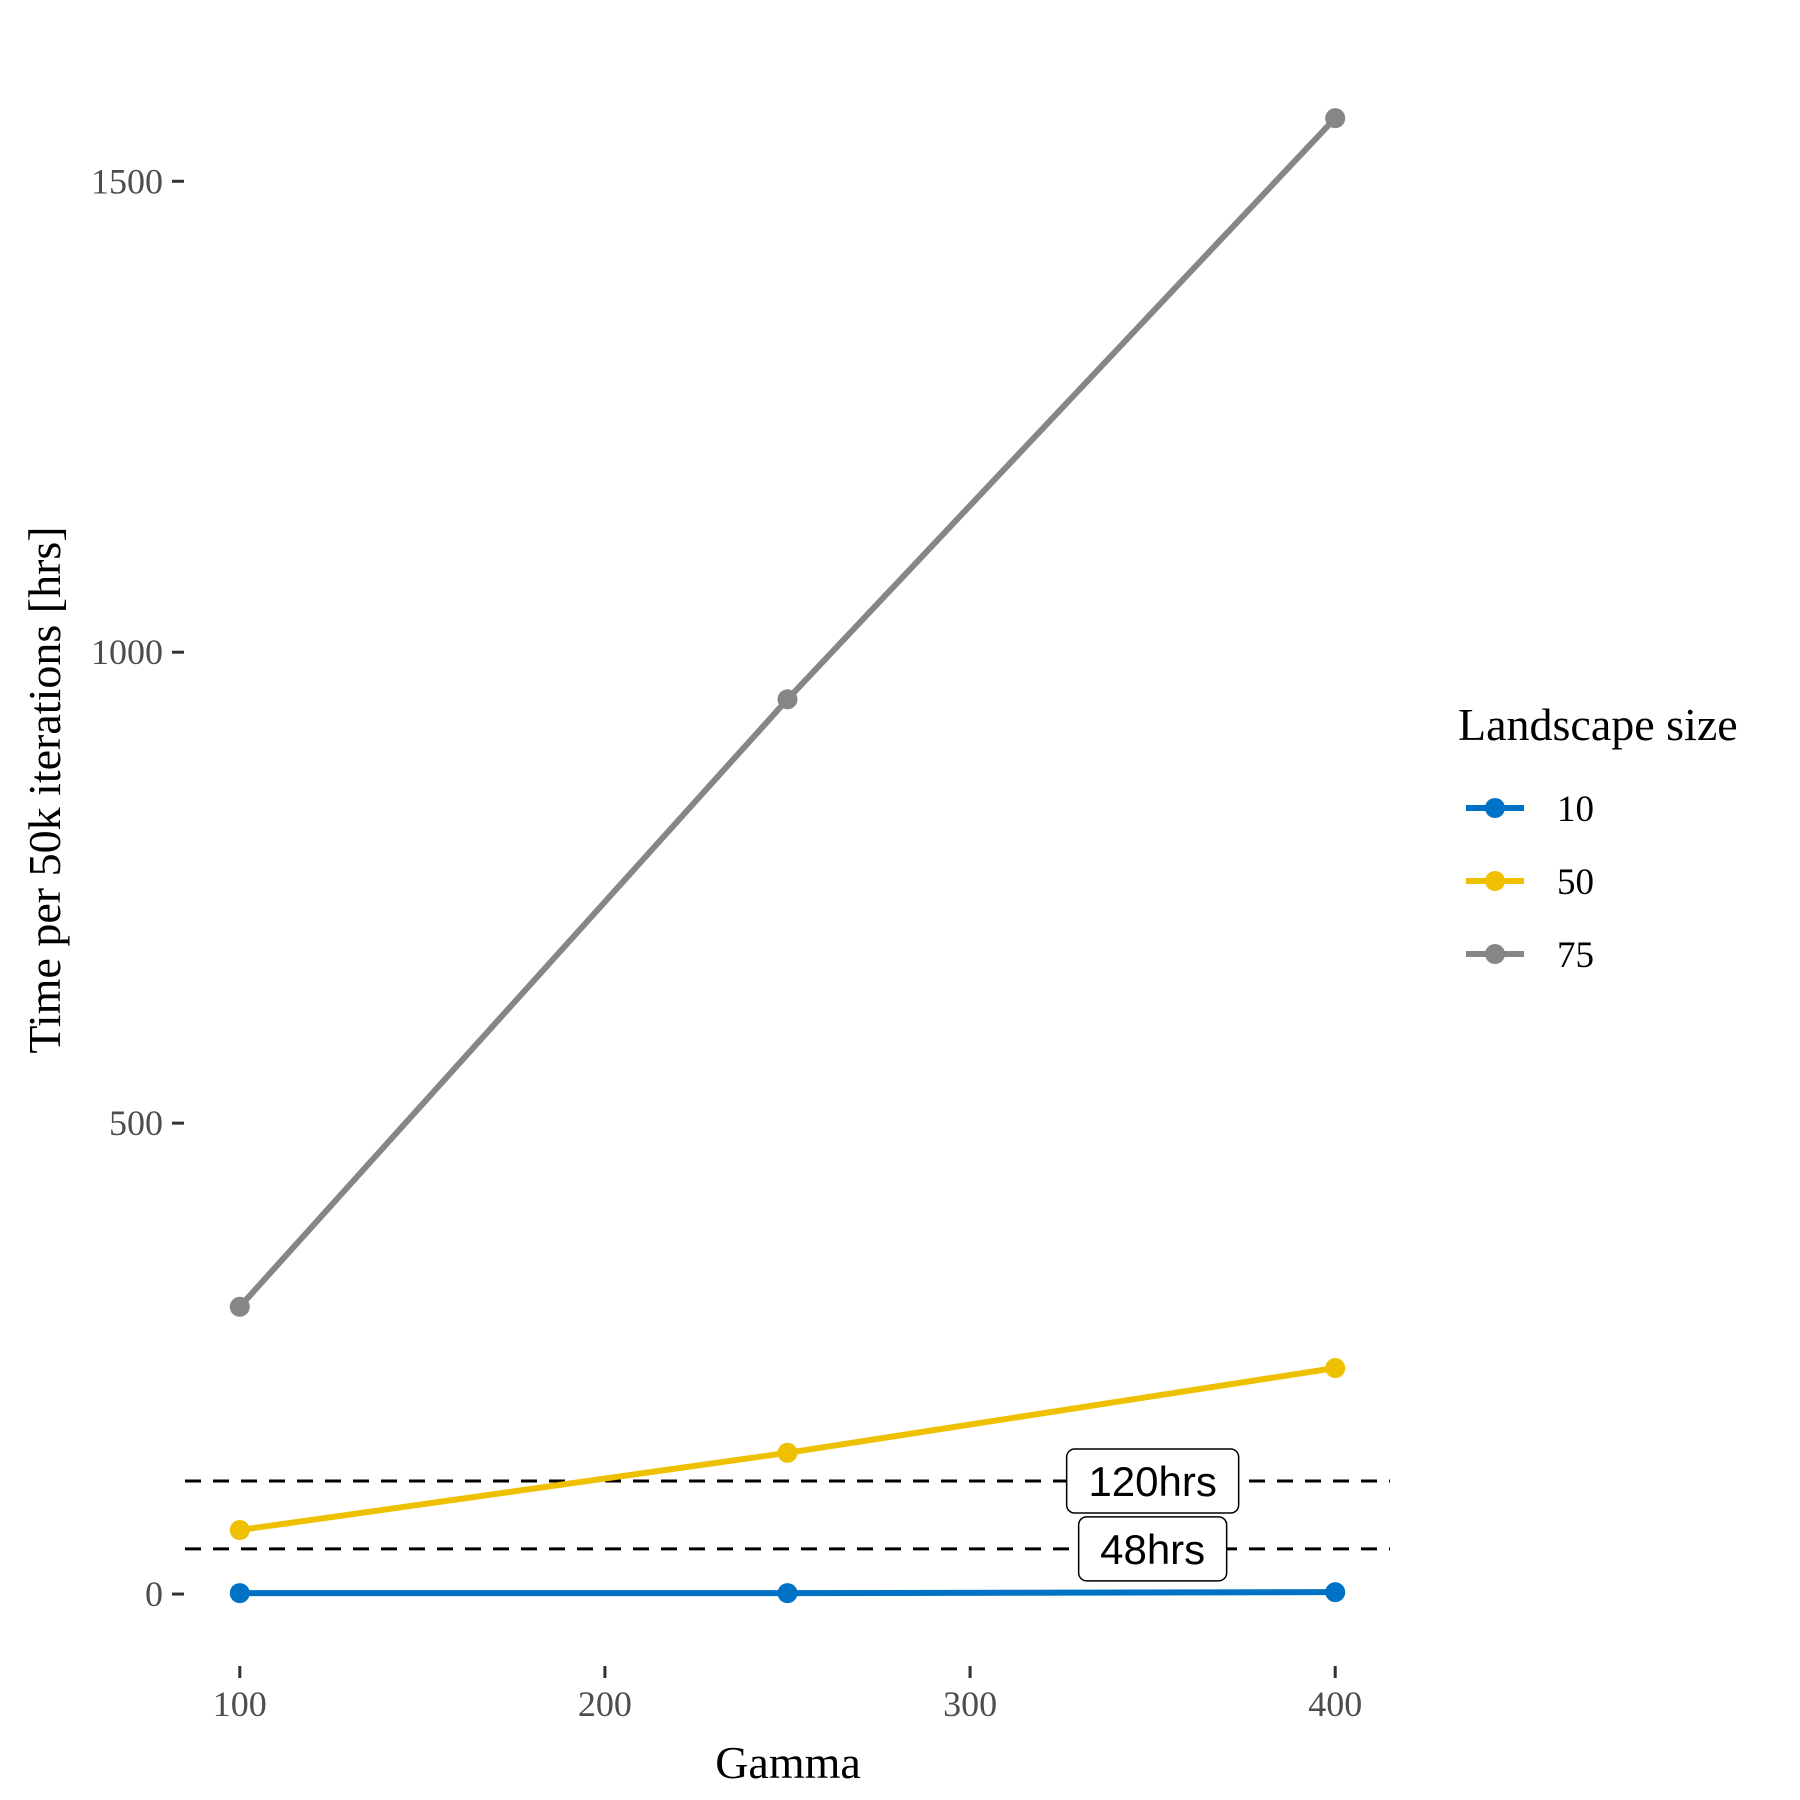 The height and width of the screenshot is (1800, 1800). Describe the element at coordinates (44, 789) in the screenshot. I see `y-axis-title: Time per 50k iterations [hrs]` at that location.